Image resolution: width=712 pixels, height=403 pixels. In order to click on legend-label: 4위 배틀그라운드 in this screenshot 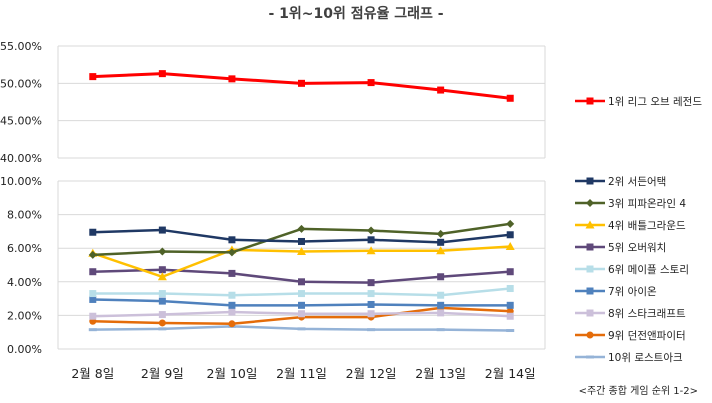, I will do `click(647, 225)`.